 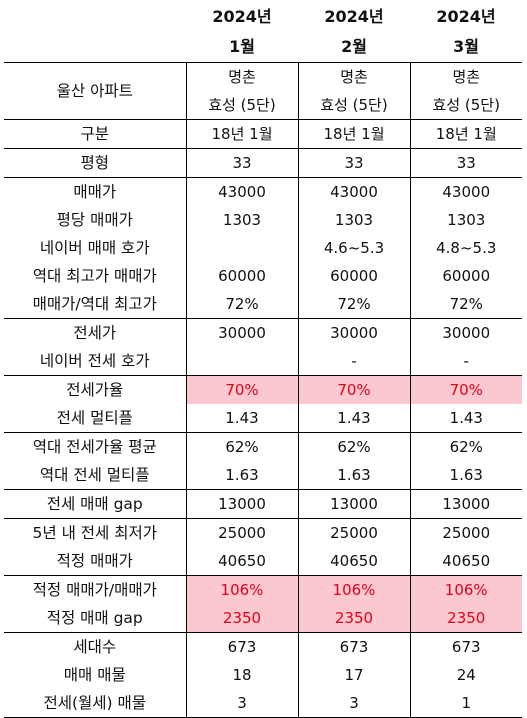 What do you see at coordinates (95, 16) in the screenshot?
I see `corner-cell` at bounding box center [95, 16].